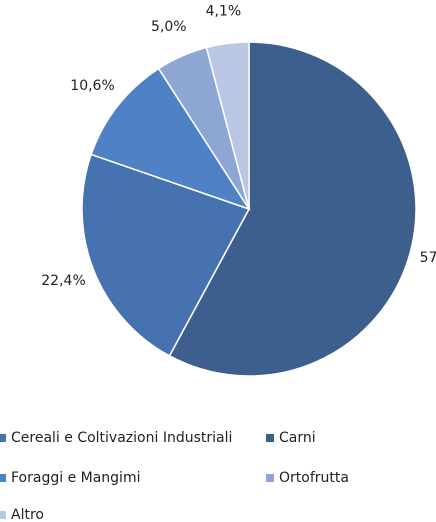  Describe the element at coordinates (428, 258) in the screenshot. I see `data-label: 57,9%` at that location.